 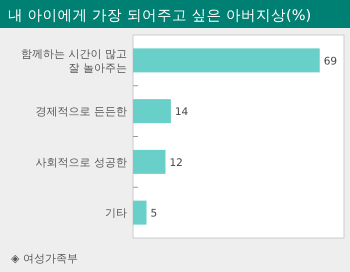 What do you see at coordinates (44, 258) in the screenshot?
I see `text: ◈ 여성가족부` at bounding box center [44, 258].